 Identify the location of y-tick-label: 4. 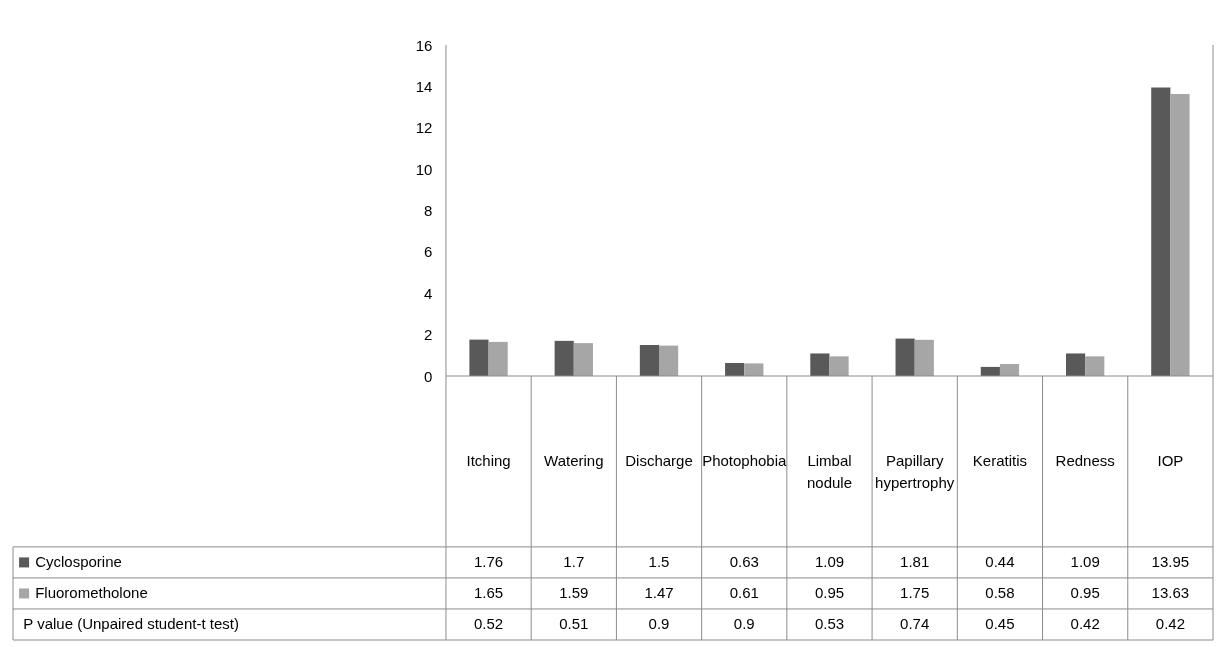
(428, 293).